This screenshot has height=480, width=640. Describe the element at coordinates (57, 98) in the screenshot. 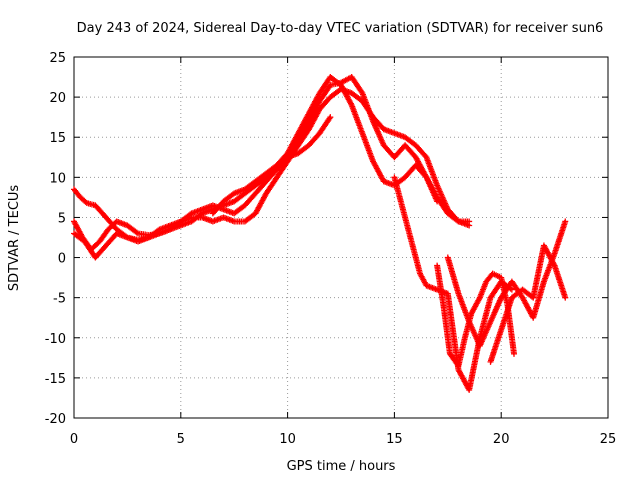

I see `y-tick-label: 20` at that location.